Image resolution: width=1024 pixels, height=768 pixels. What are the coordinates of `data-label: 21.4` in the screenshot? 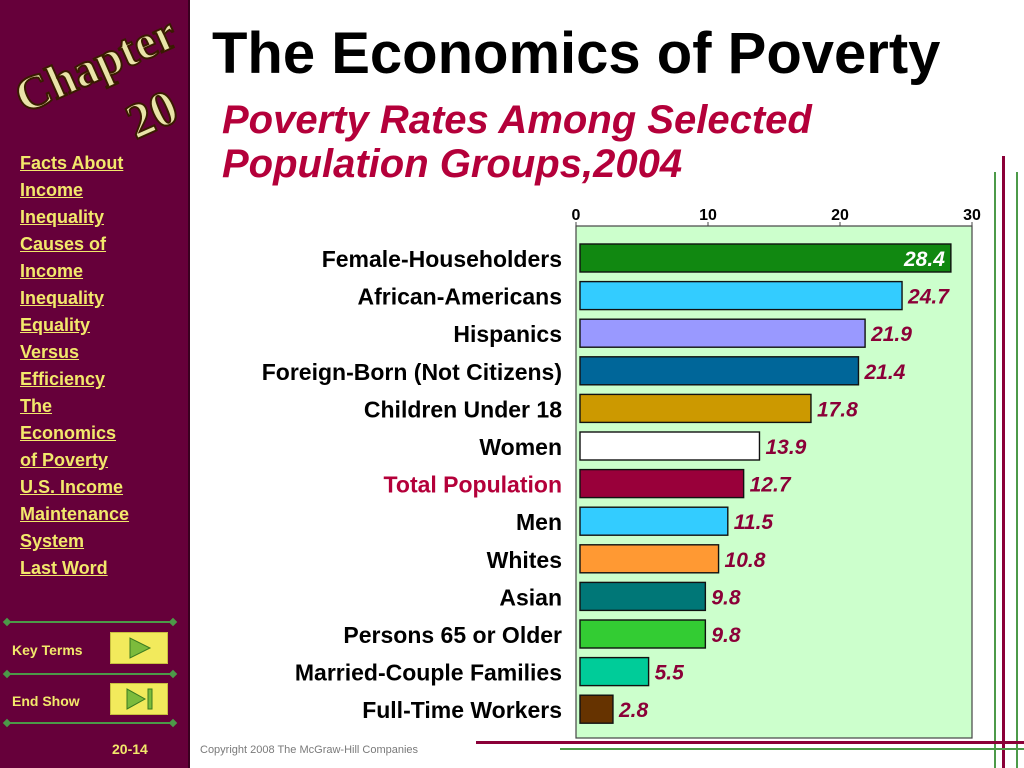 It's located at (884, 372).